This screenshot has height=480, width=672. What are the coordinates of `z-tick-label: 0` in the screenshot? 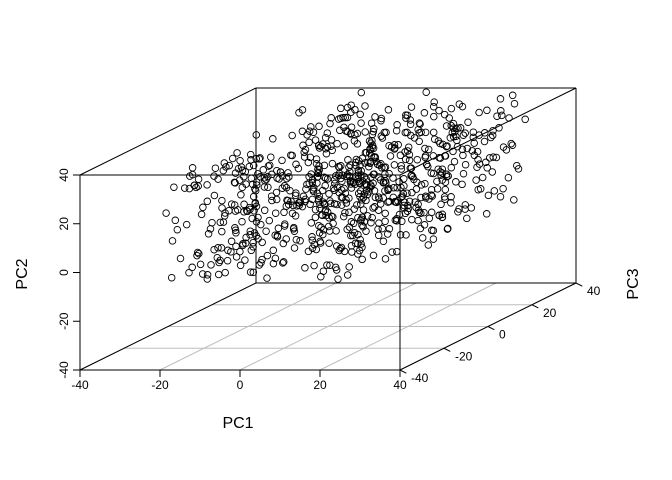 It's located at (502, 335).